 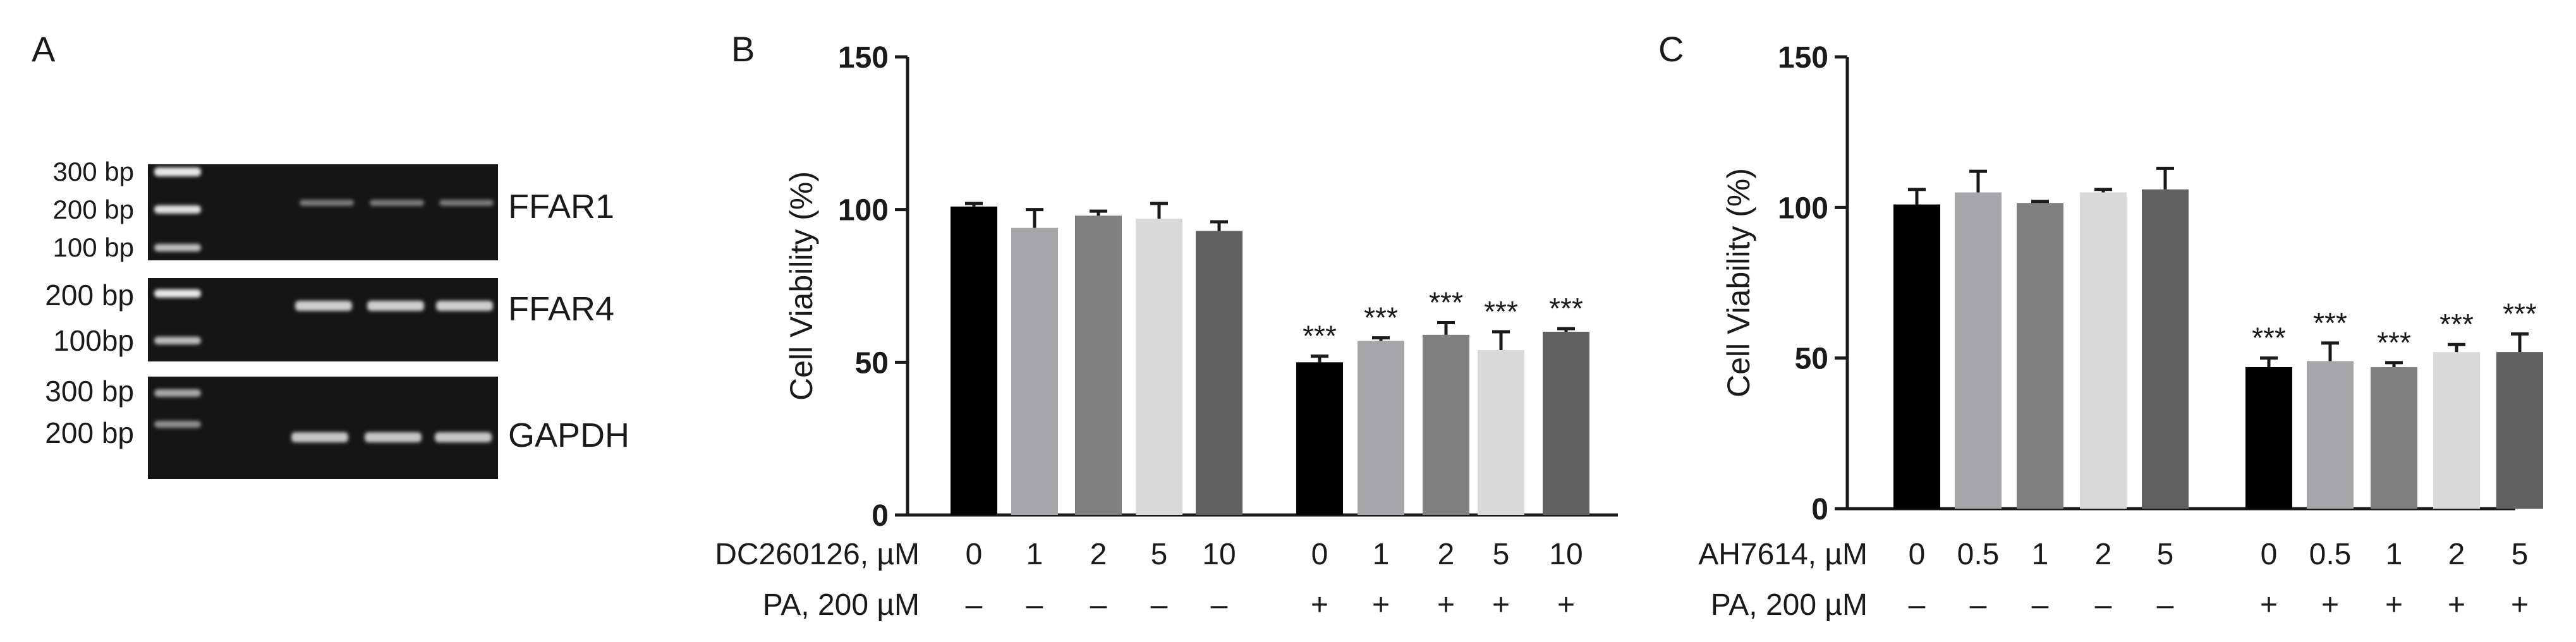 What do you see at coordinates (569, 435) in the screenshot?
I see `gene-label-gapdh: GAPDH` at bounding box center [569, 435].